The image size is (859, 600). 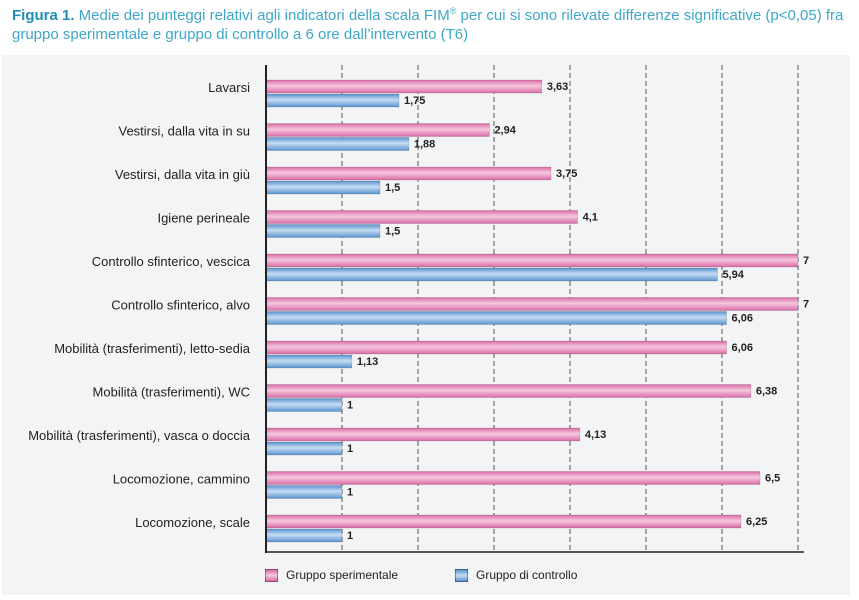 I want to click on data-label-sperimentale: 6,5, so click(x=772, y=479).